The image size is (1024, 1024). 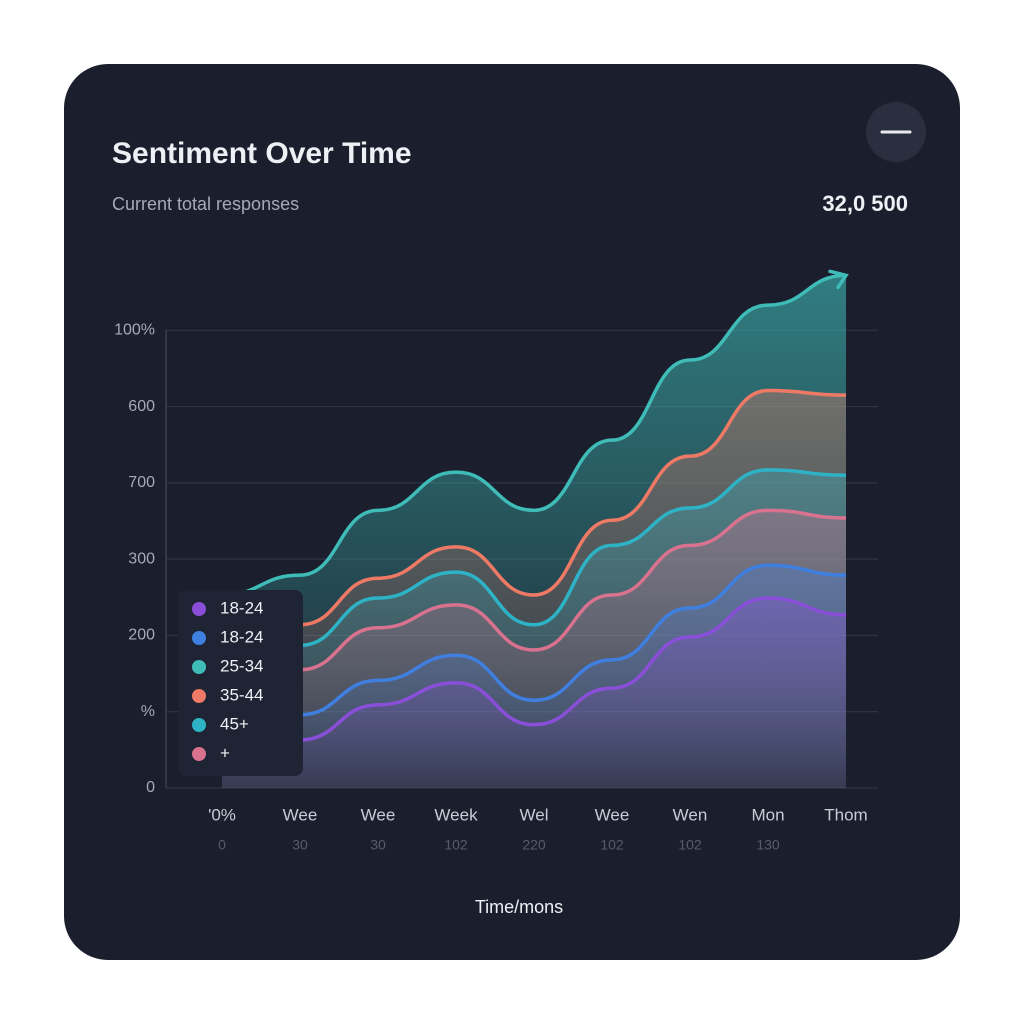 What do you see at coordinates (534, 845) in the screenshot?
I see `x-tick-sublabel: 220` at bounding box center [534, 845].